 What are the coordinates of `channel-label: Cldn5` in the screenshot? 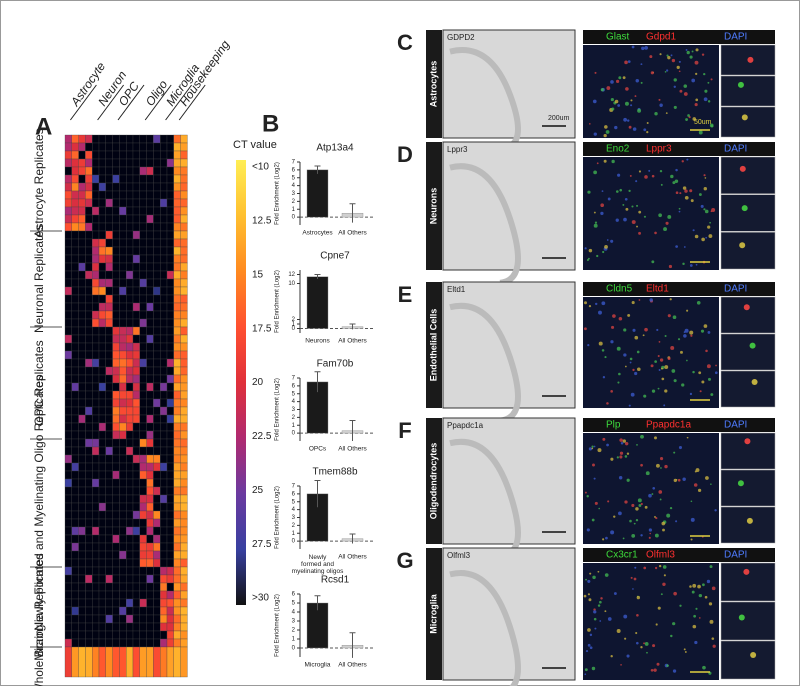 It's located at (619, 289).